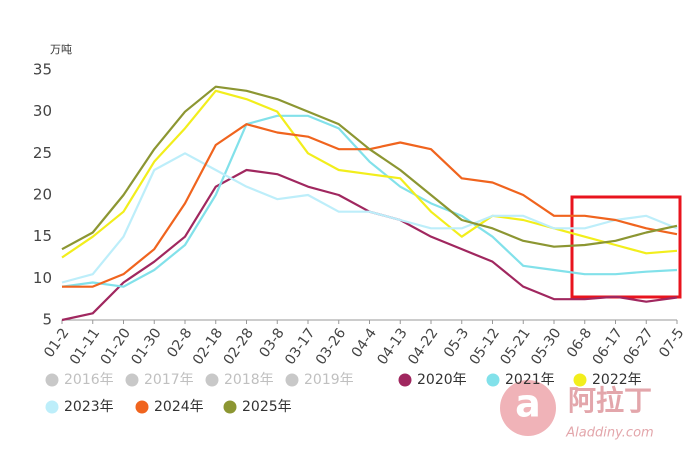 The height and width of the screenshot is (452, 699). I want to click on y-tick-label: 20, so click(42, 195).